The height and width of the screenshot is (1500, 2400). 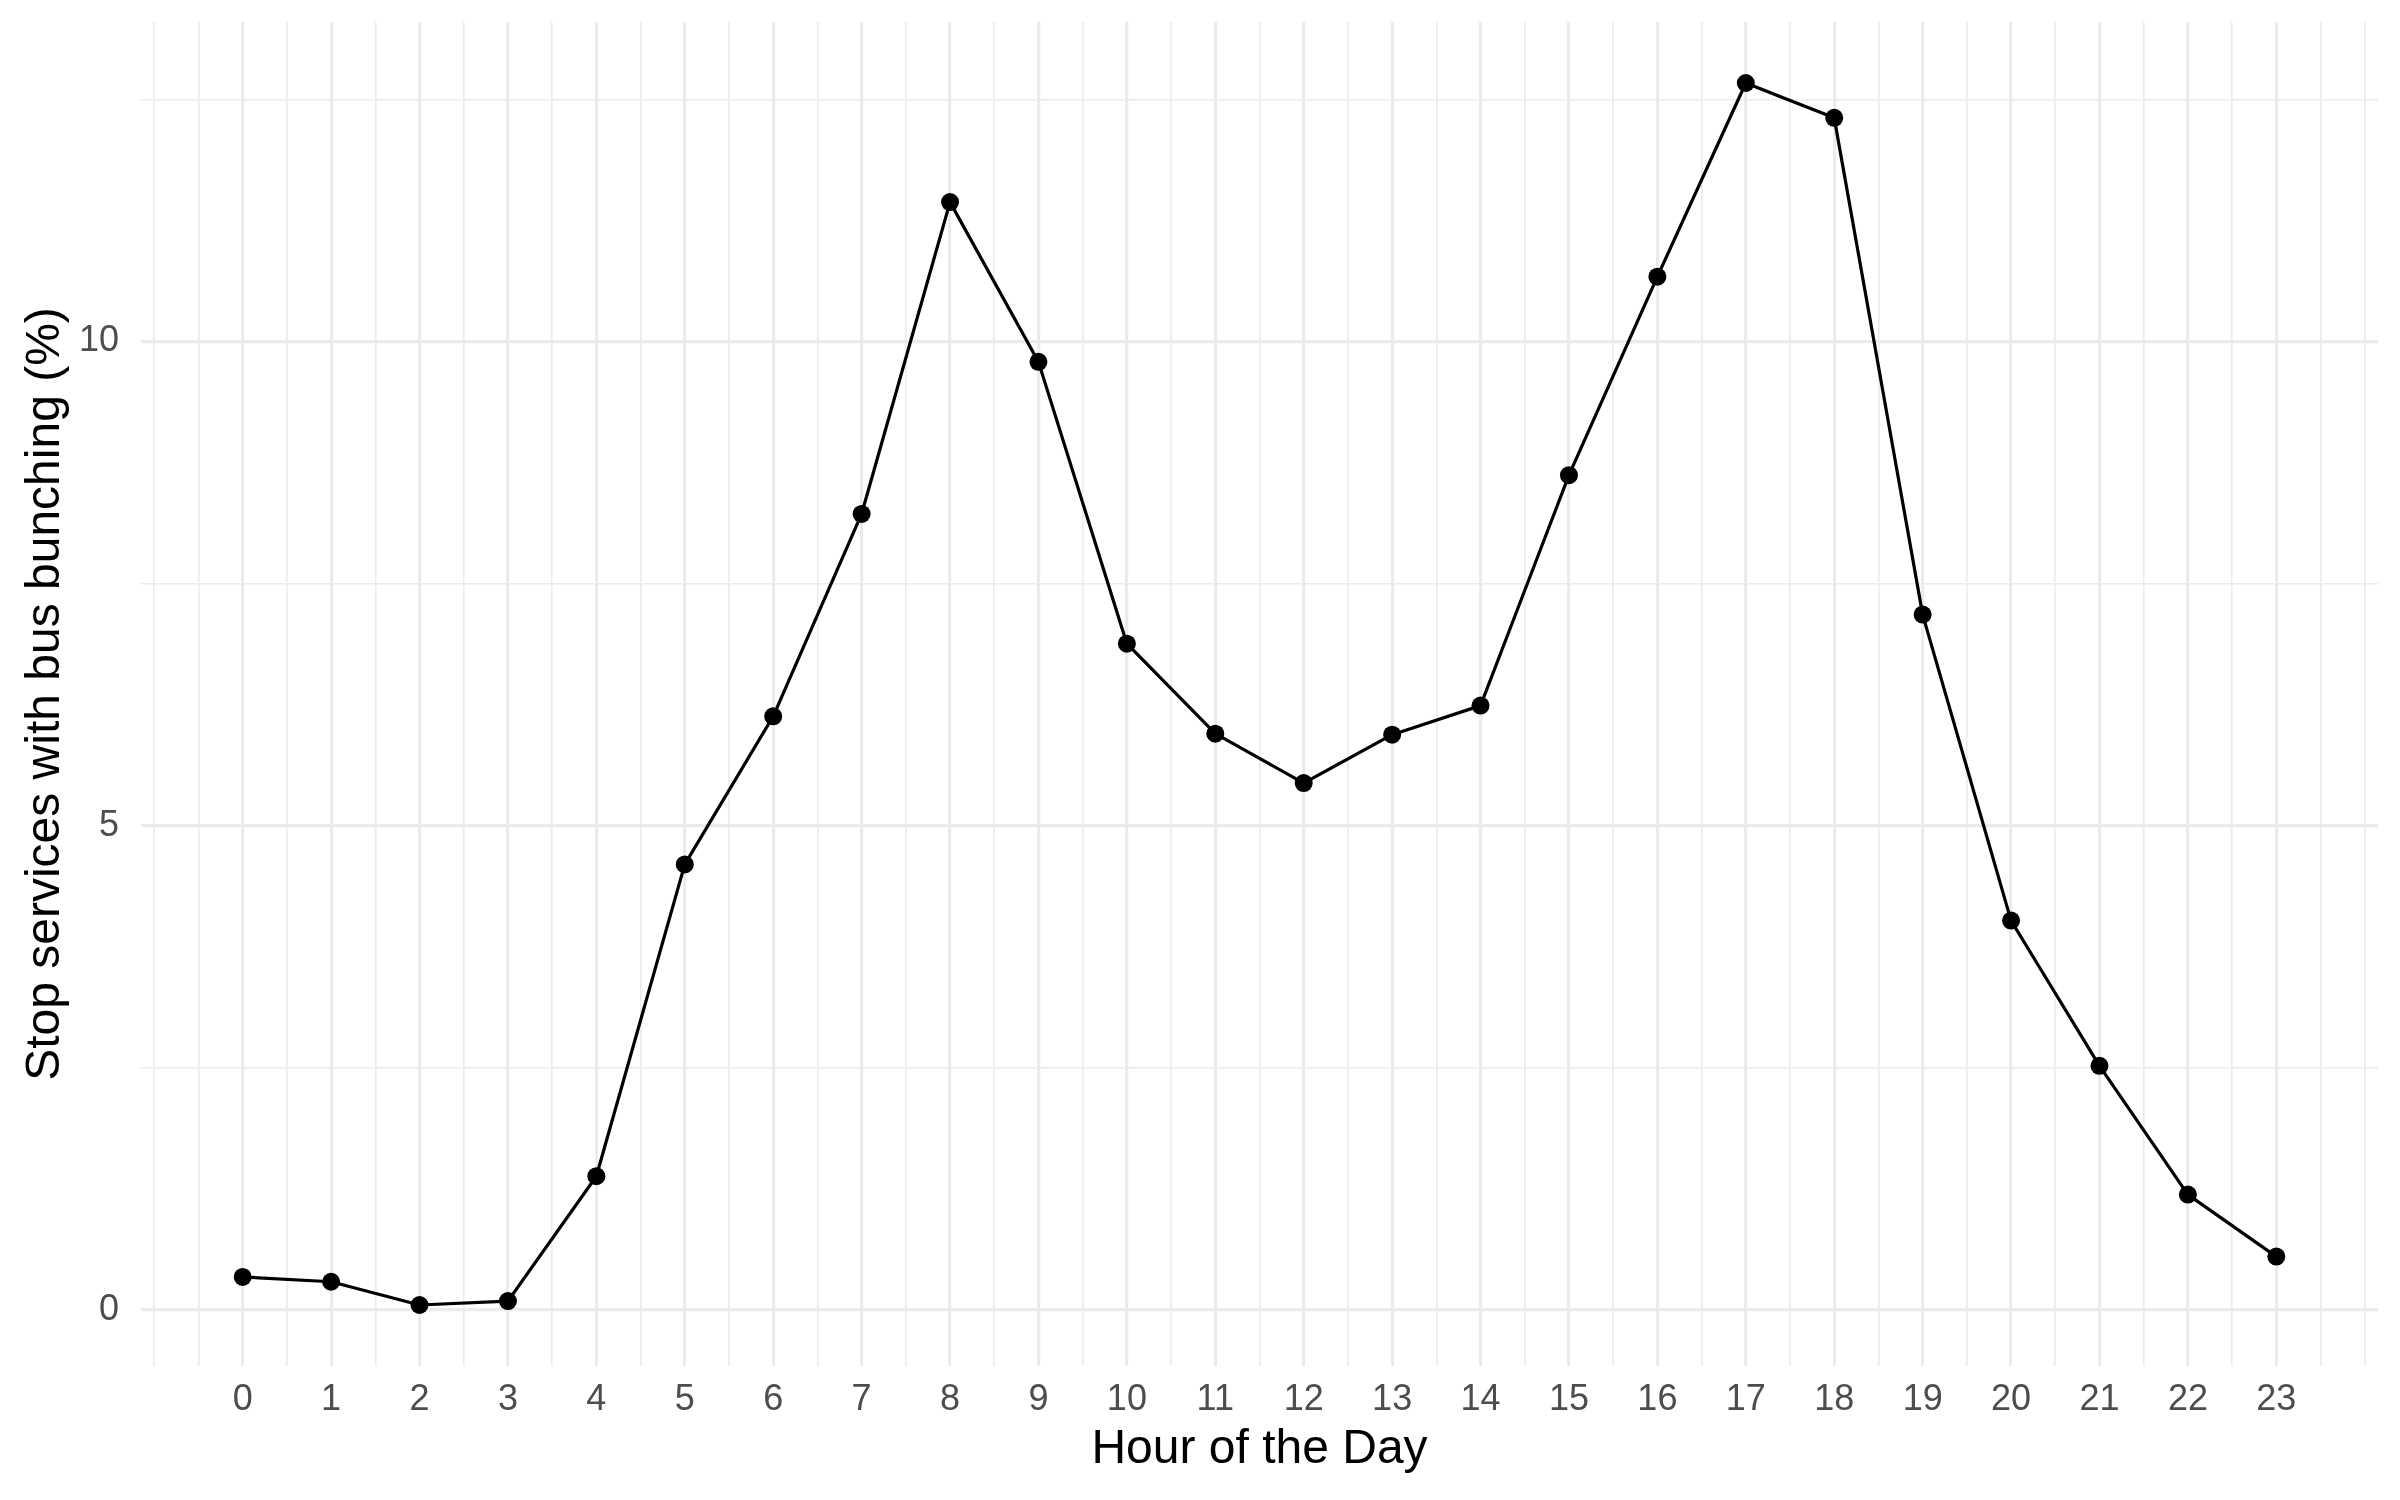 I want to click on x-tick-label: 23, so click(x=2276, y=1397).